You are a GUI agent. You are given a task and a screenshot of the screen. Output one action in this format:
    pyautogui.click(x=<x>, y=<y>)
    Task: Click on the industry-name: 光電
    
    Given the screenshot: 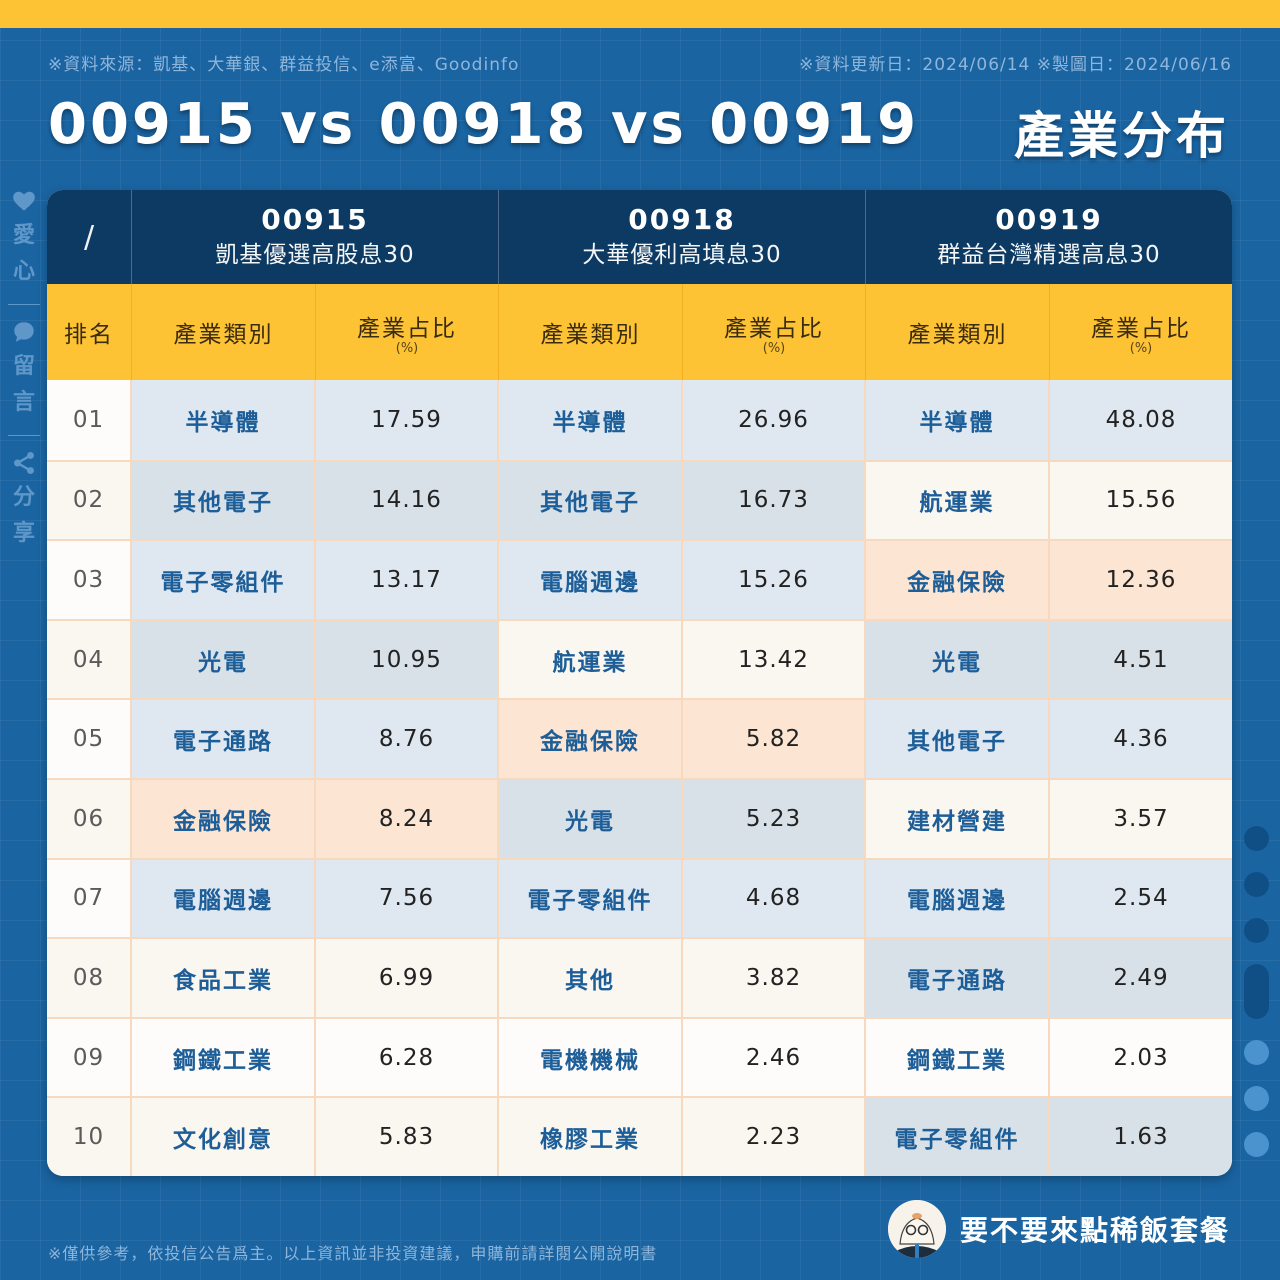 What is the action you would take?
    pyautogui.click(x=590, y=821)
    